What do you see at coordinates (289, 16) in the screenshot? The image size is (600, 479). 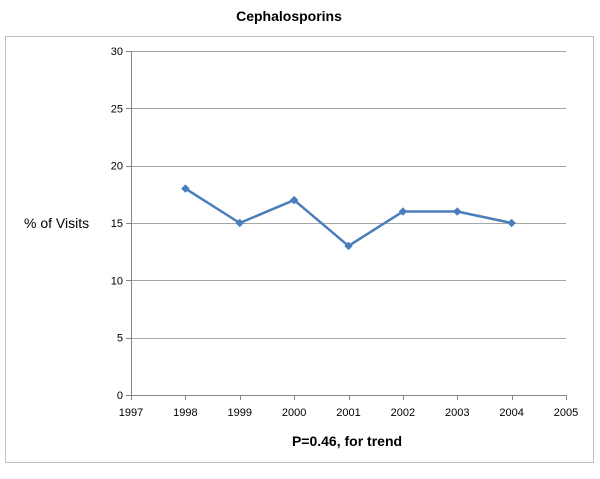 I see `chart-title: Cephalosporins` at bounding box center [289, 16].